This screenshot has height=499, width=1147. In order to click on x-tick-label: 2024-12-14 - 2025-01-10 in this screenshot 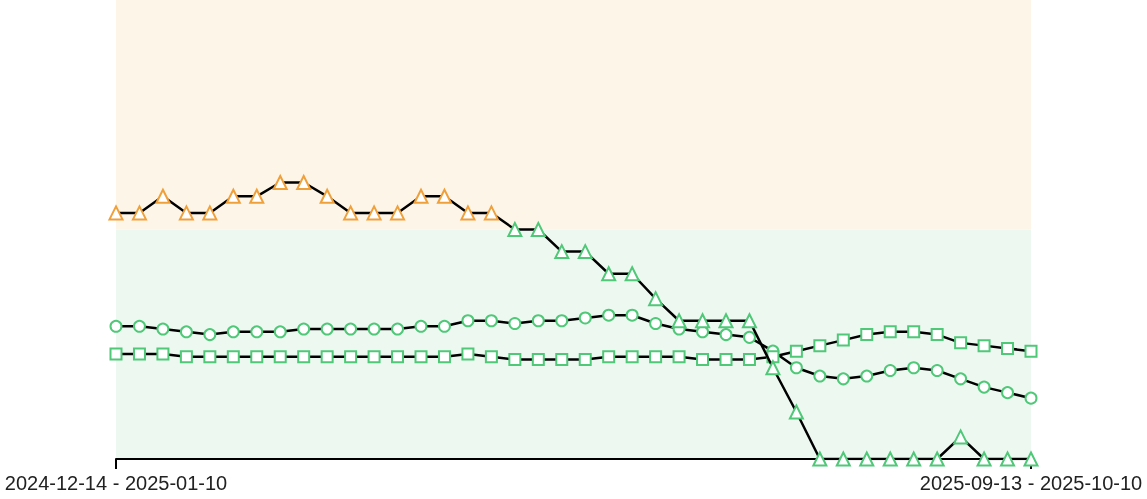, I will do `click(116, 483)`.